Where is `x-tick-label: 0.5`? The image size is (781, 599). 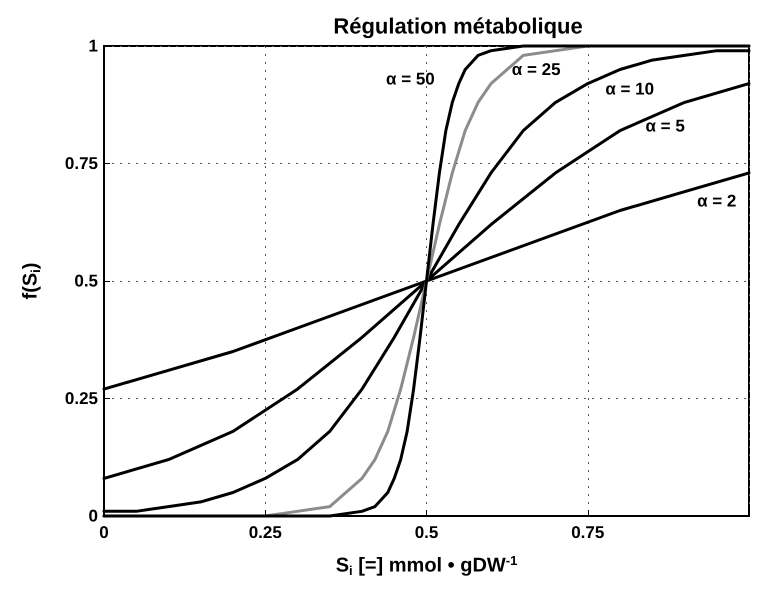
x-tick-label: 0.5 is located at coordinates (426, 532).